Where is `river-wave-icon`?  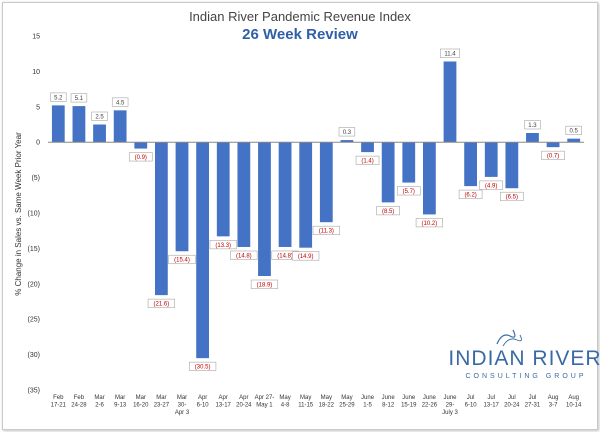 river-wave-icon is located at coordinates (509, 338).